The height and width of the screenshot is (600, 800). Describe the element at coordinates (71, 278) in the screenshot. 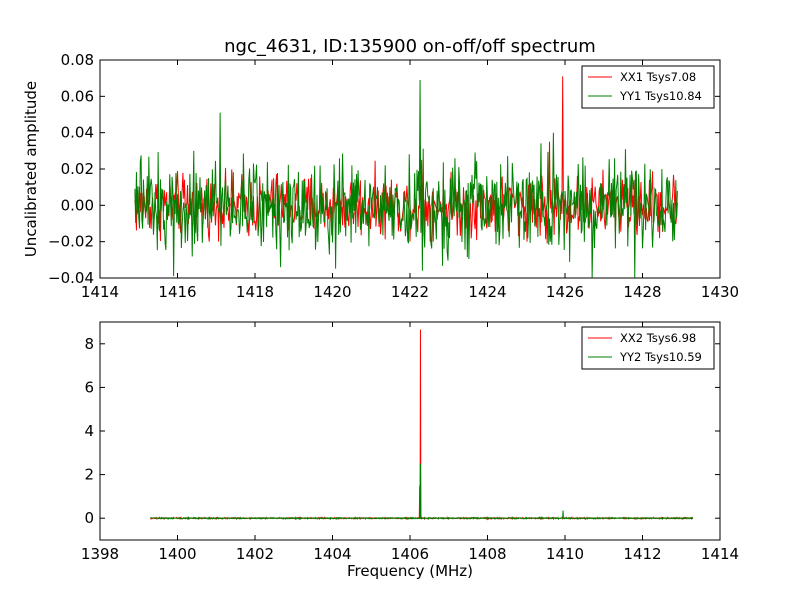

I see `y-tick-label: −0.04` at that location.